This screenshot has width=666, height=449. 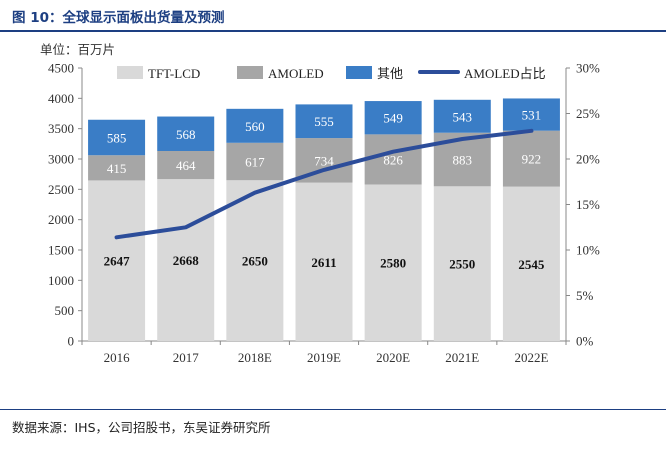 I want to click on x-tick-label: 2018E, so click(x=255, y=357).